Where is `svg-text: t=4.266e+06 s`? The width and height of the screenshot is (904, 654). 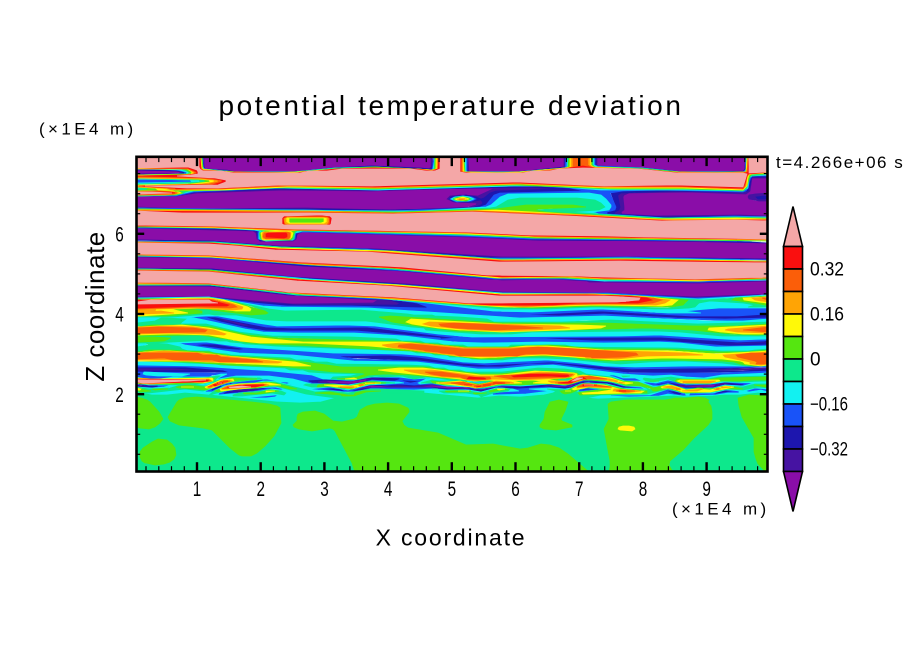
svg-text: t=4.266e+06 s is located at coordinates (840, 162).